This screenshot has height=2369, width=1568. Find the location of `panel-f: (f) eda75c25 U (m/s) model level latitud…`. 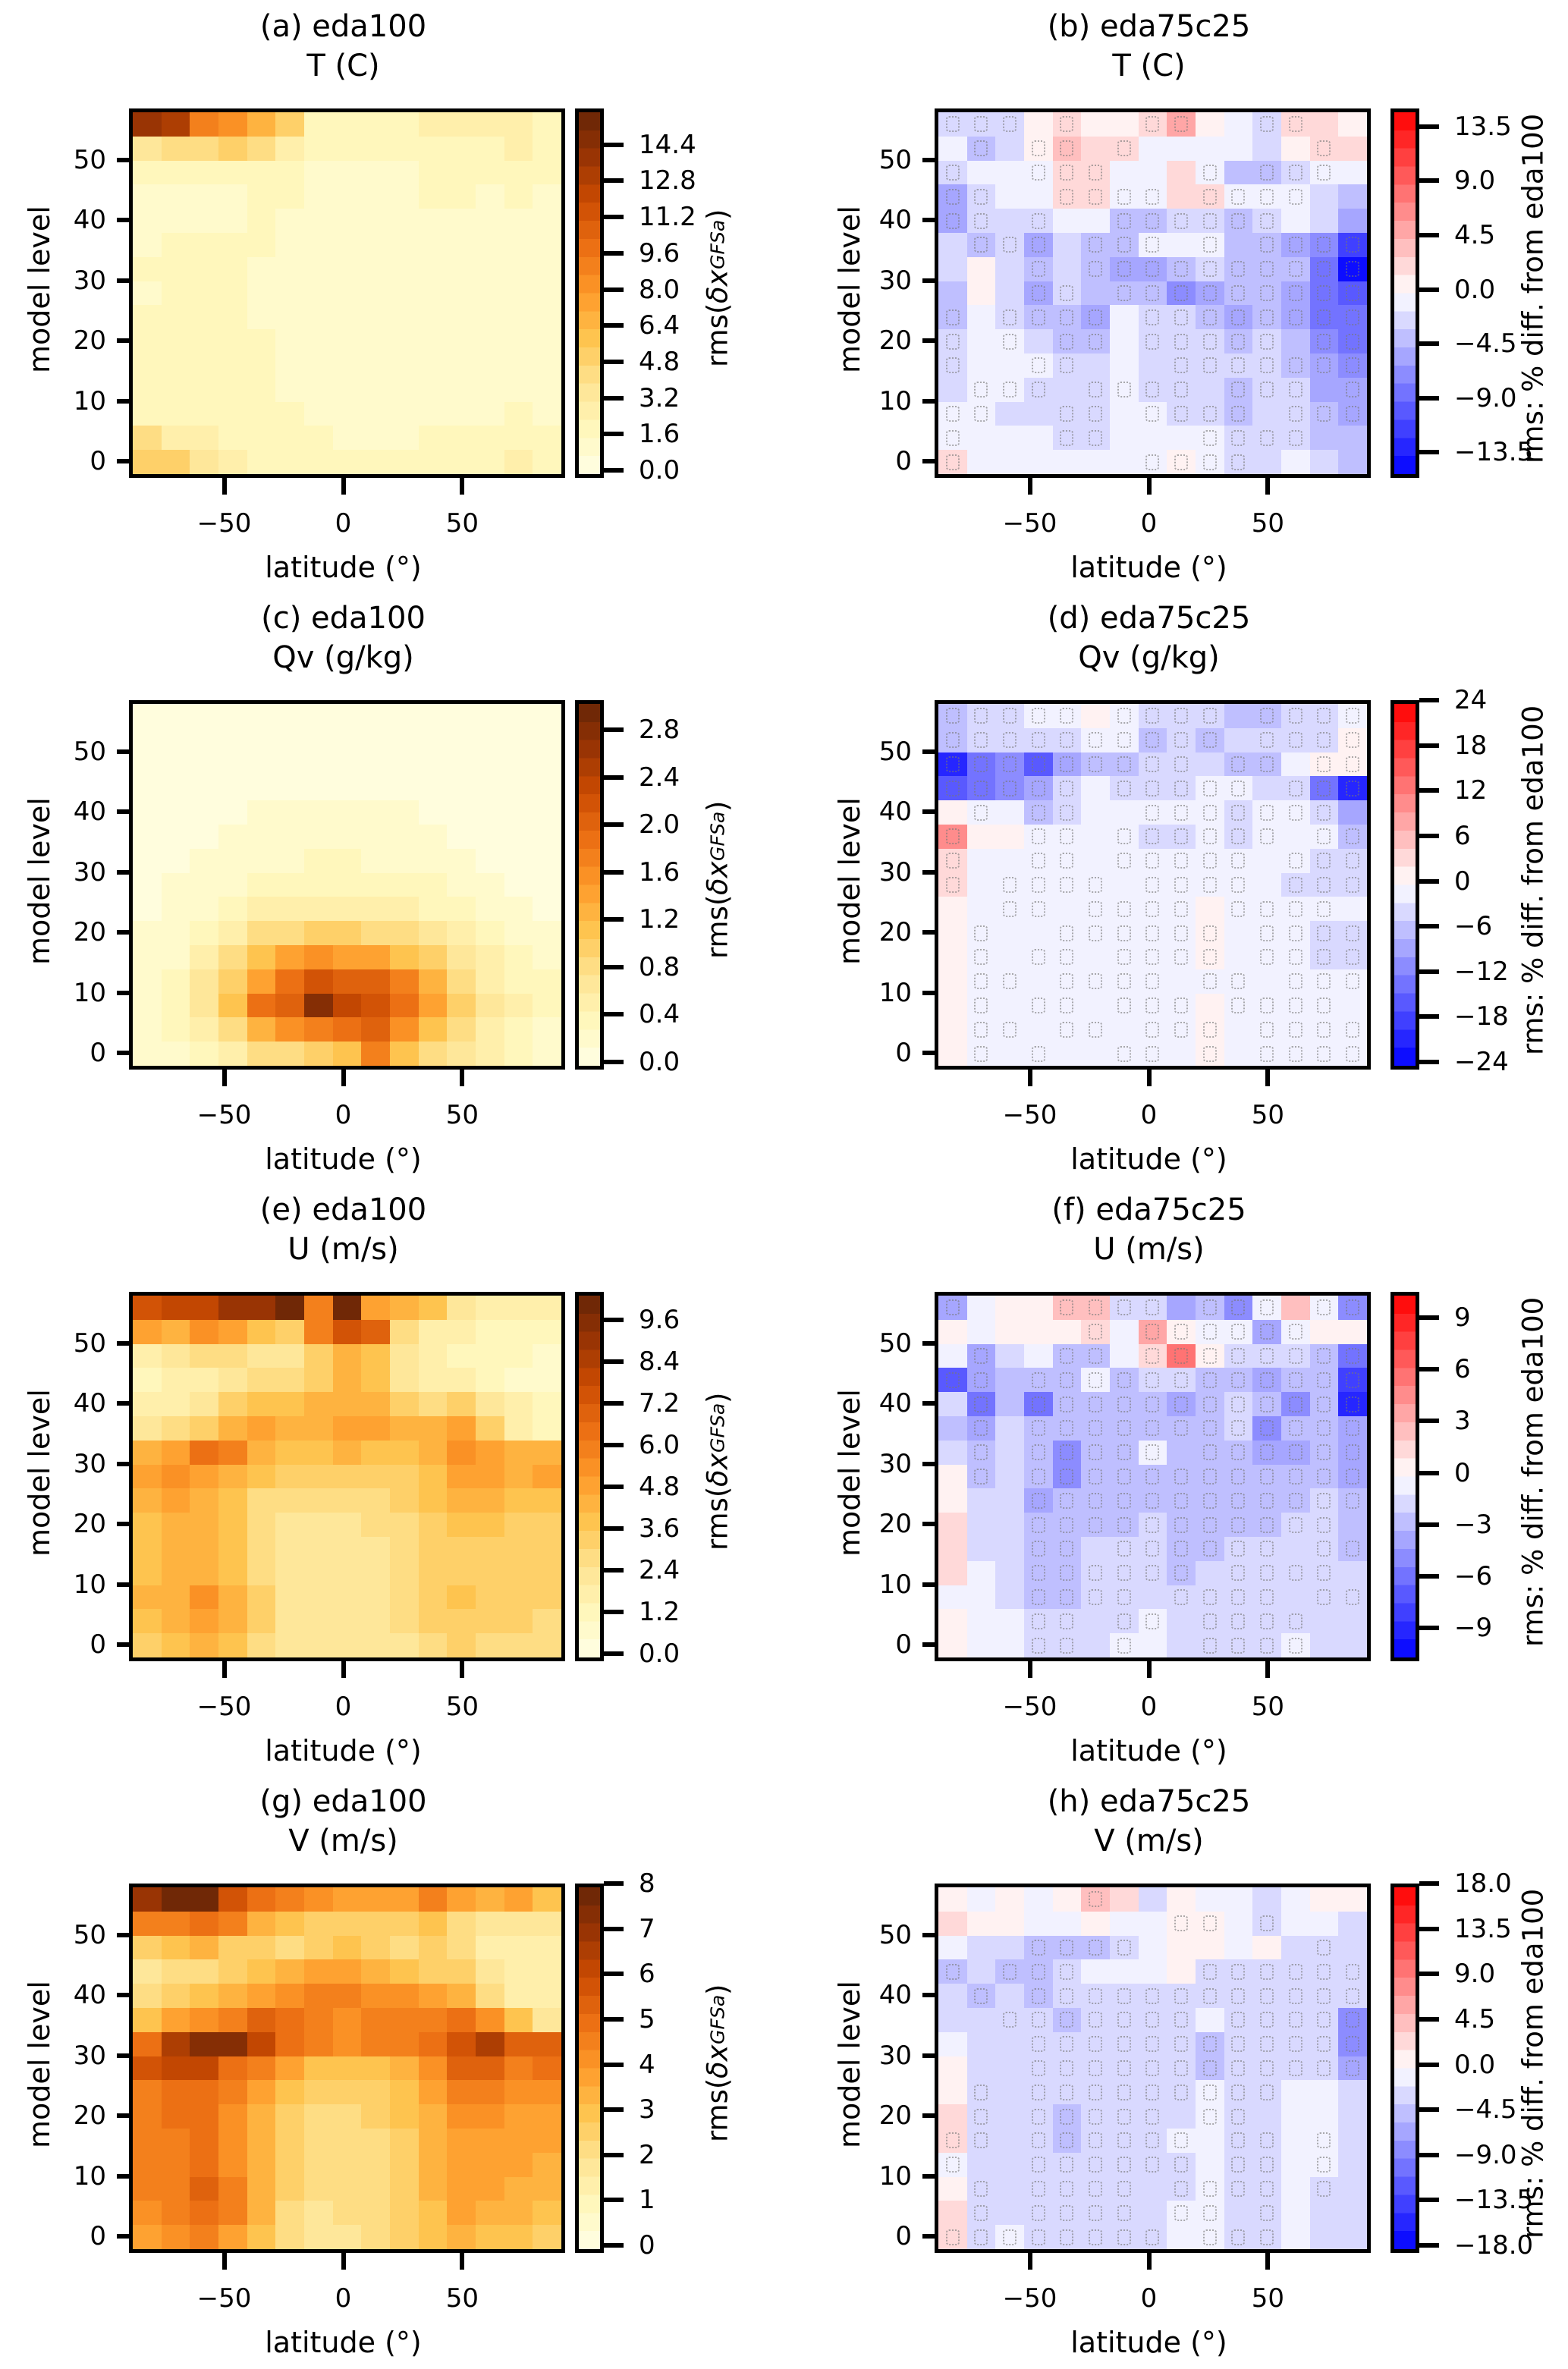

panel-f: (f) eda75c25 U (m/s) model level latitud… is located at coordinates (1176, 1479).